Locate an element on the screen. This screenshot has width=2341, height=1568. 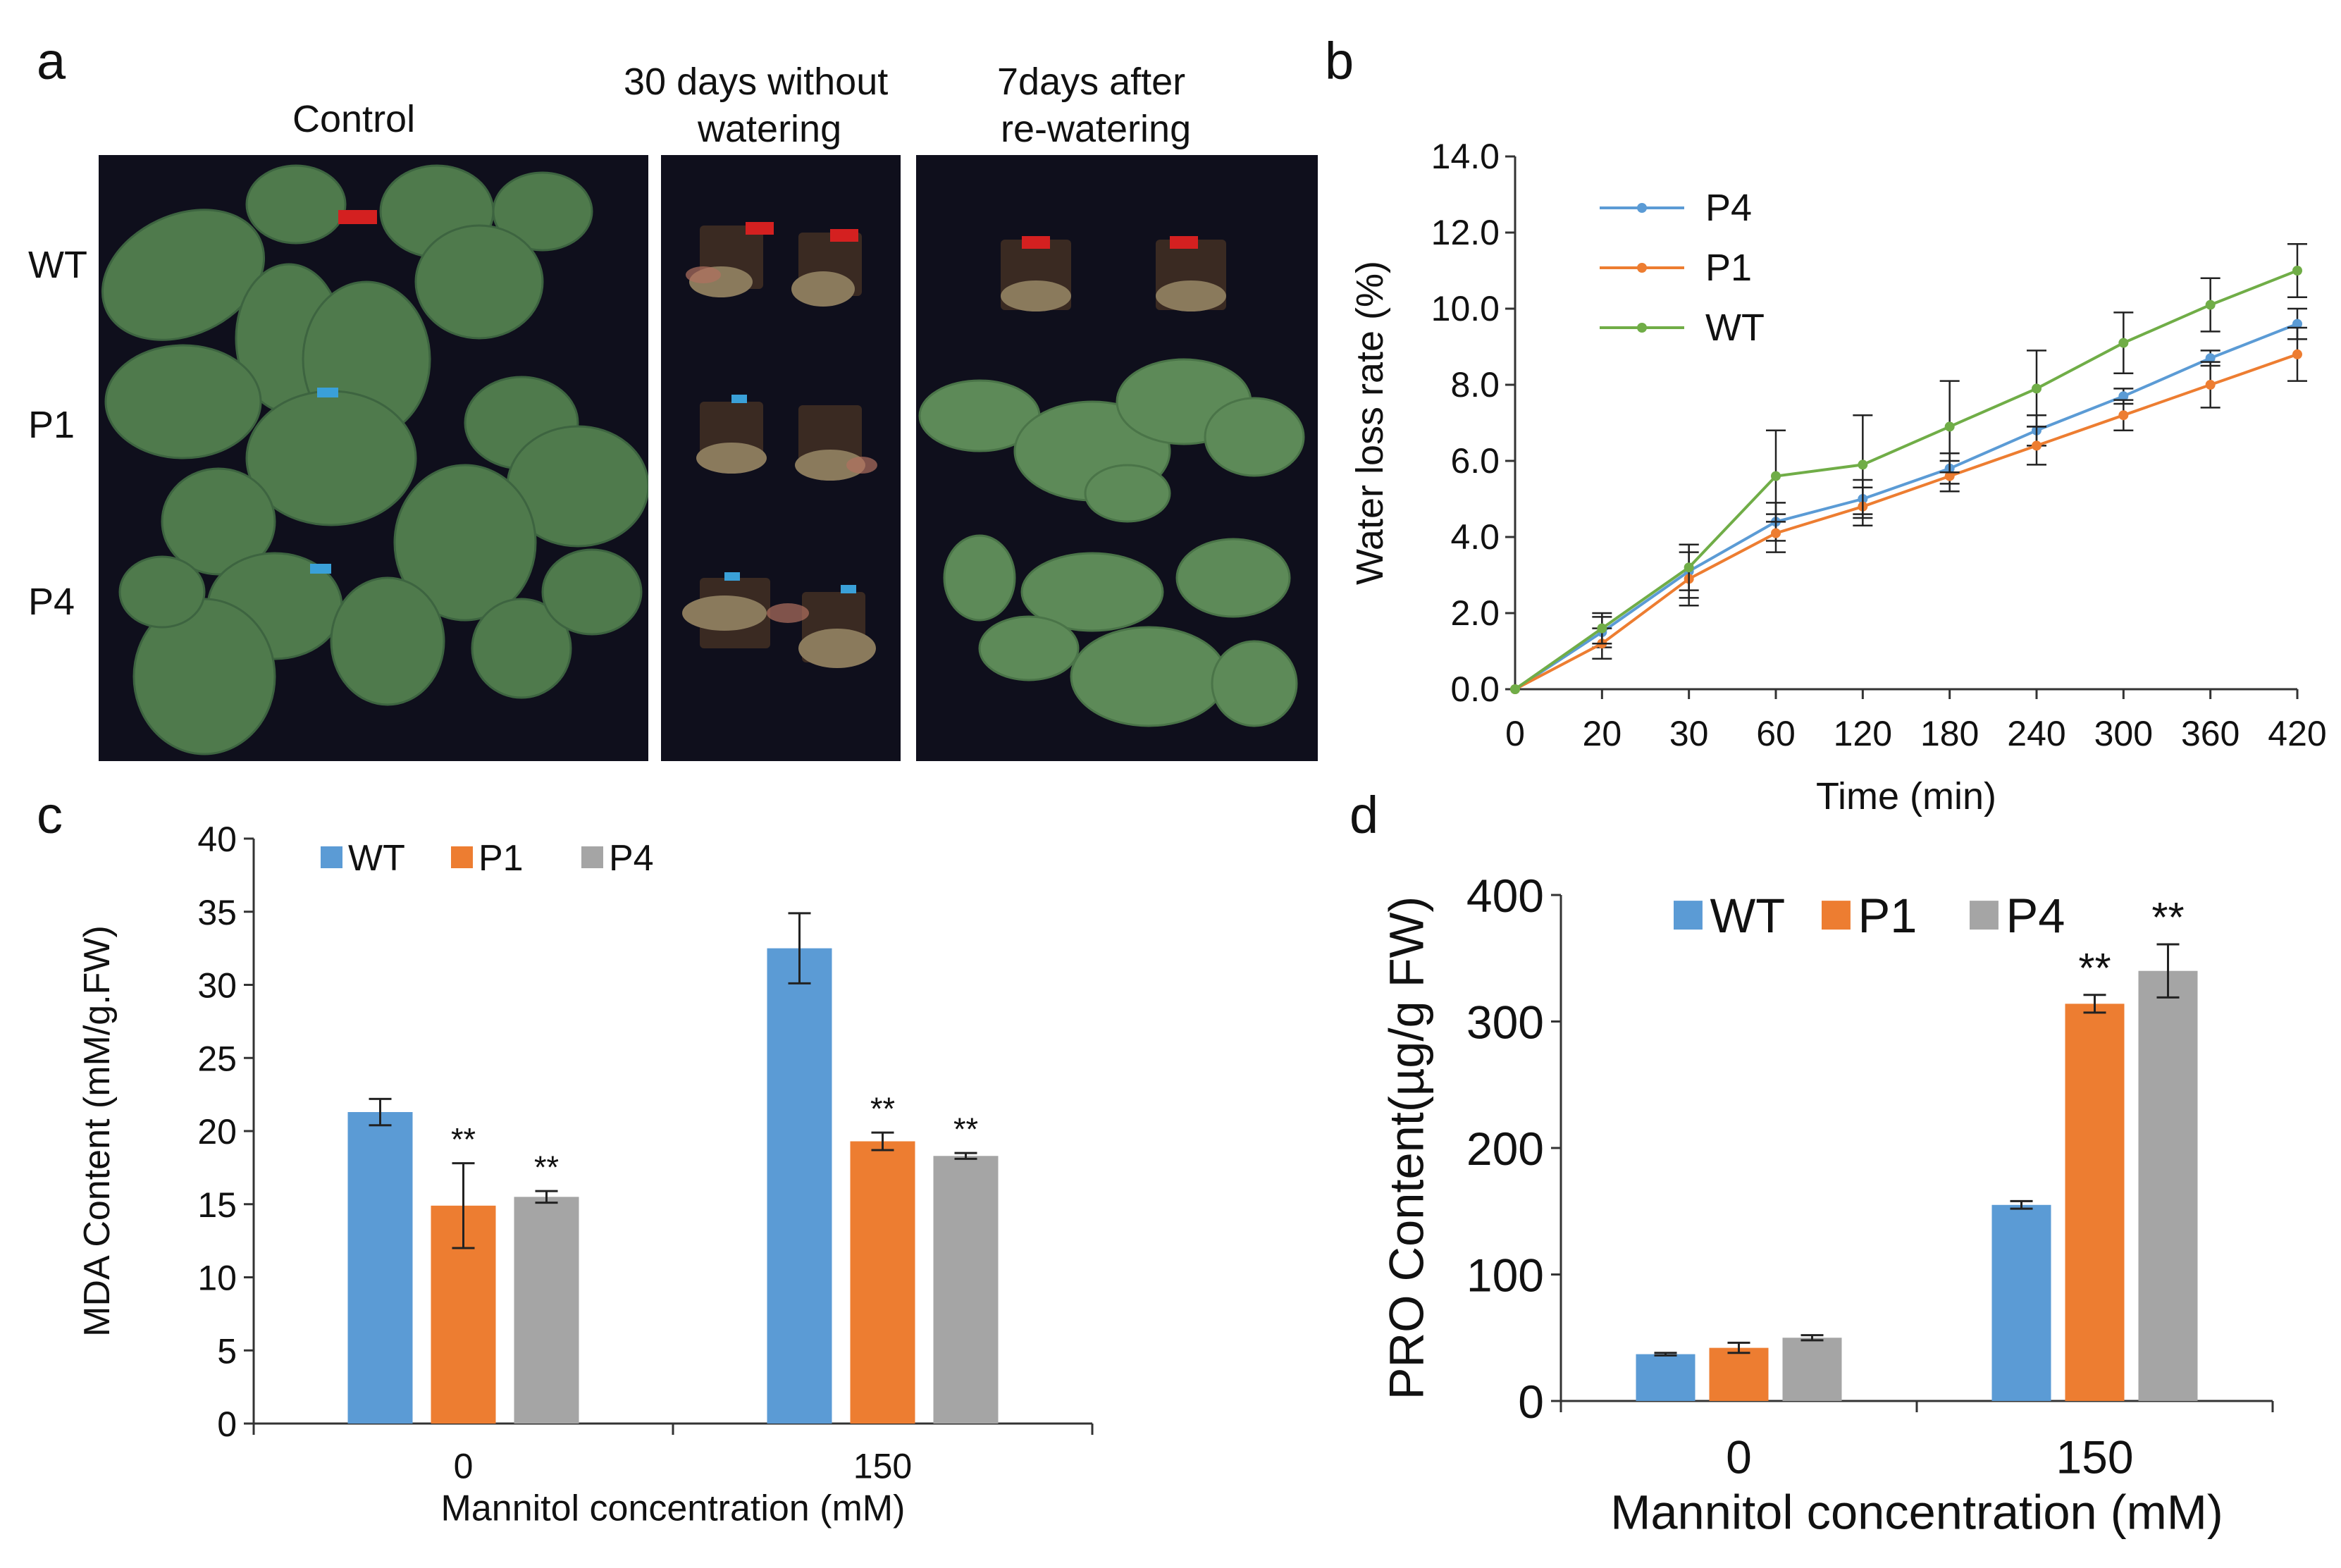
y-tick-label: 14.0 is located at coordinates (1465, 156).